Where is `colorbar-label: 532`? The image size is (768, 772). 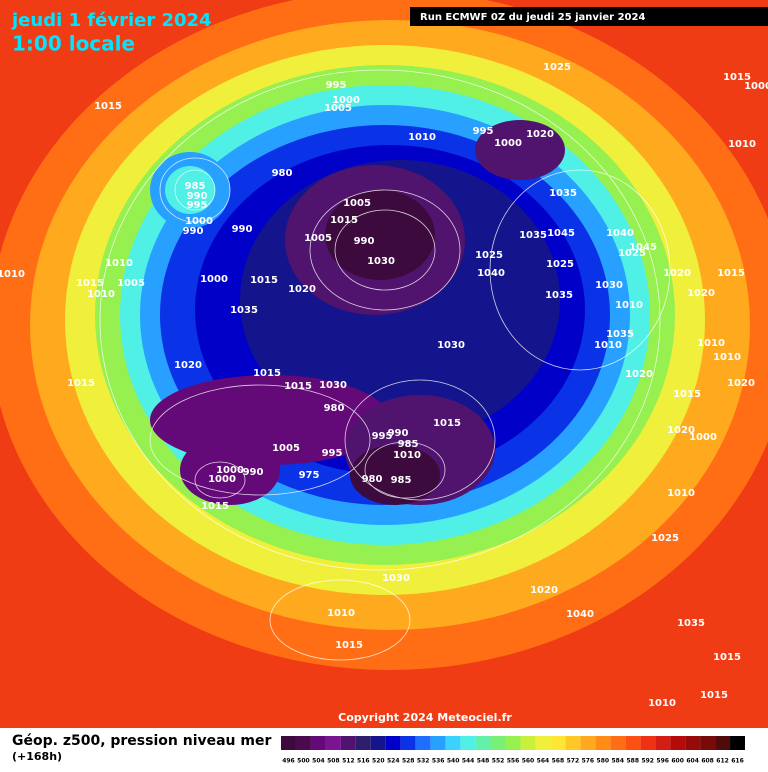
colorbar-label: 532 is located at coordinates (423, 761).